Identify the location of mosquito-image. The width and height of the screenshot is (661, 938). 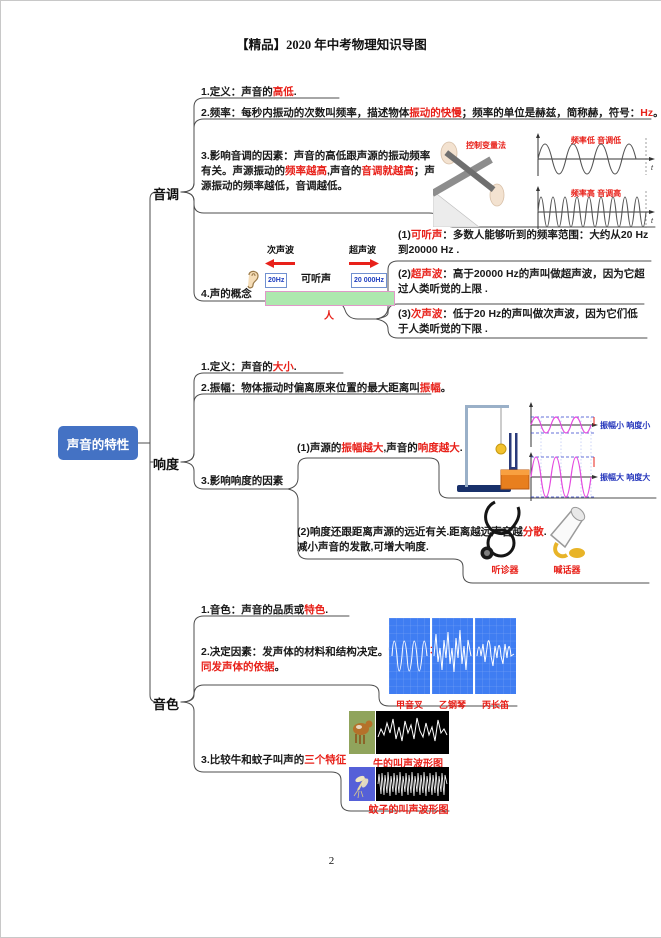
(362, 784).